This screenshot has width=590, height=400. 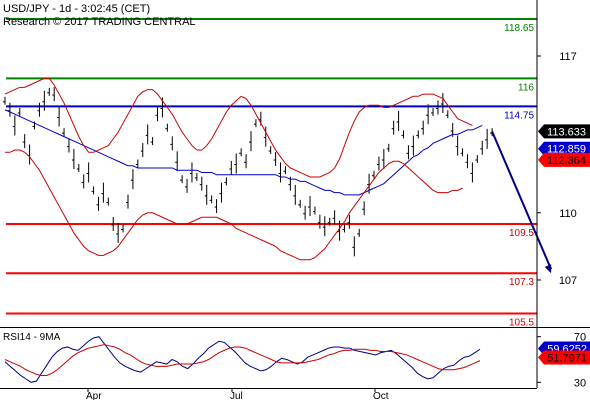 What do you see at coordinates (94, 395) in the screenshot?
I see `x-tick-label: Apr` at bounding box center [94, 395].